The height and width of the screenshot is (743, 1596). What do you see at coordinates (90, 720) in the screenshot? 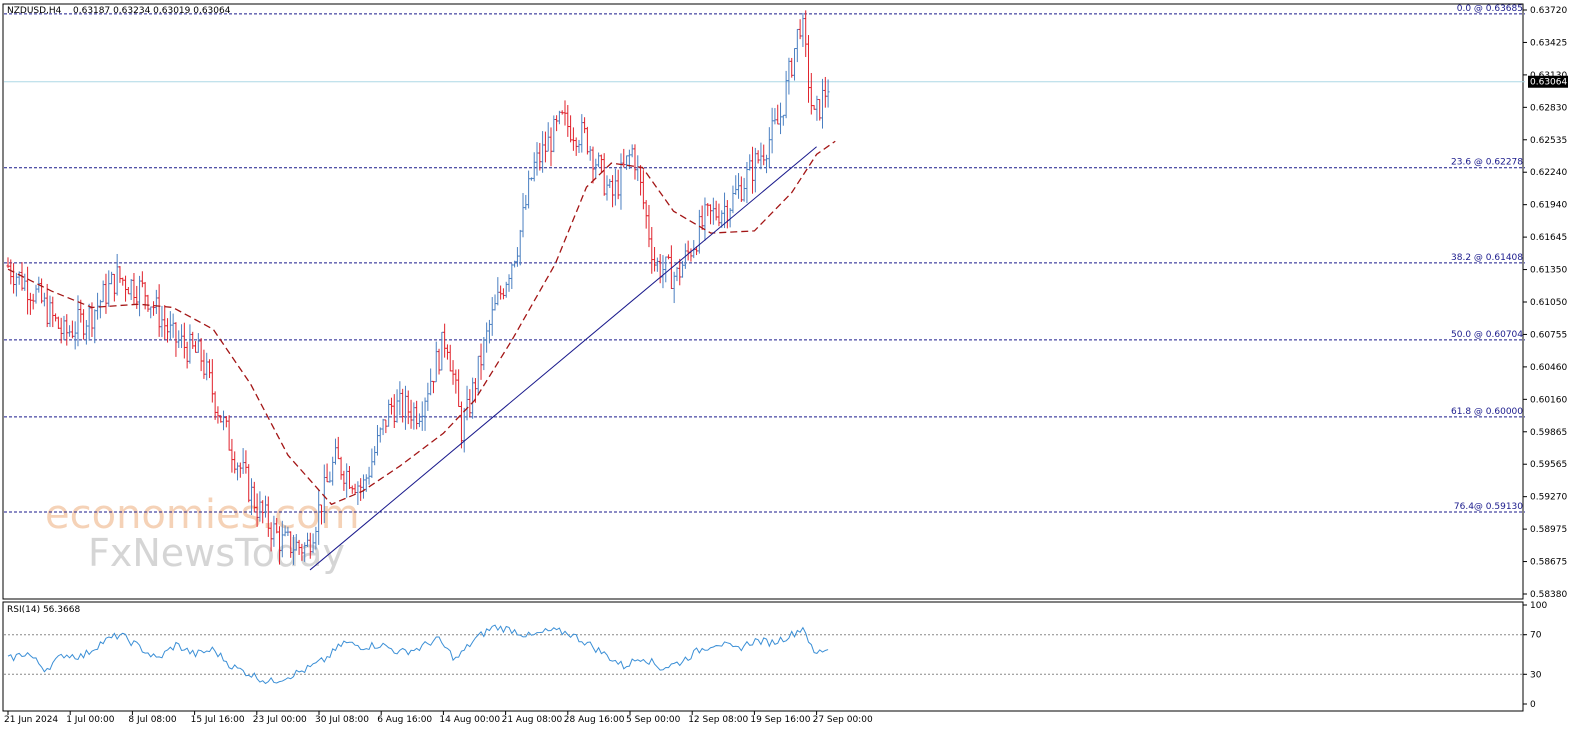
I see `time-tick-label: 1 Jul 00:00` at bounding box center [90, 720].